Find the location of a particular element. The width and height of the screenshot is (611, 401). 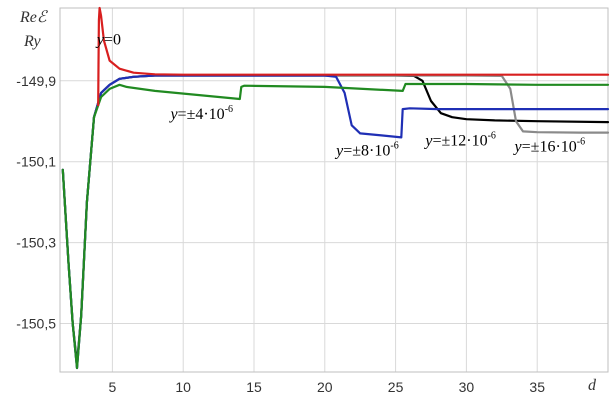

x-tick-label: 10 is located at coordinates (183, 387).